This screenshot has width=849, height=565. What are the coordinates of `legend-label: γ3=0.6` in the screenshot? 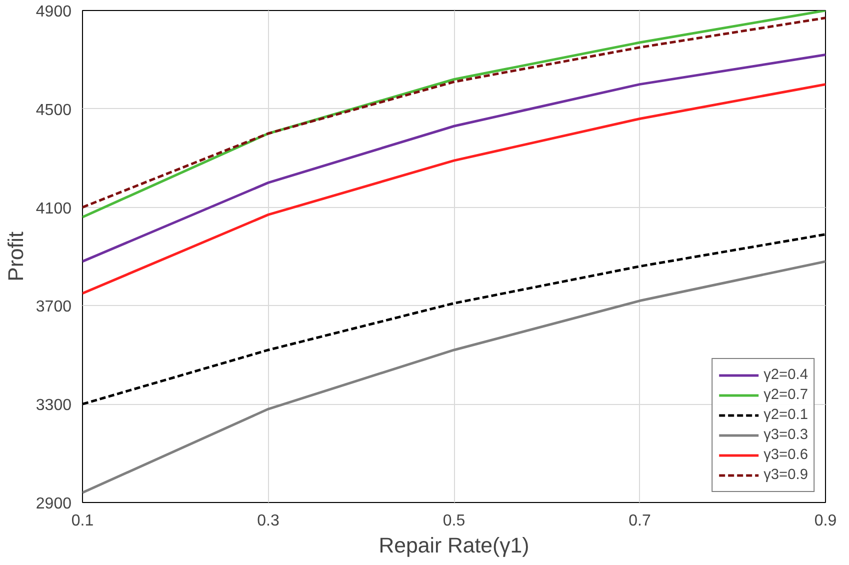 It's located at (786, 455).